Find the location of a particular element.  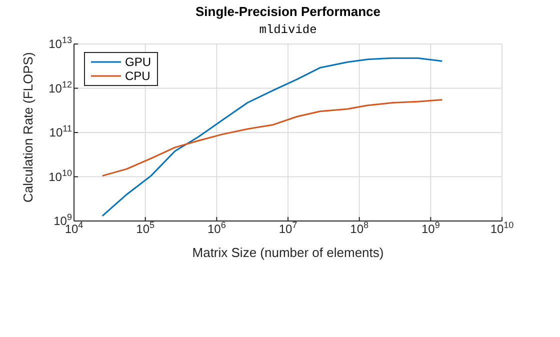

x-tick-label: 10$^{6}$ is located at coordinates (216, 228).